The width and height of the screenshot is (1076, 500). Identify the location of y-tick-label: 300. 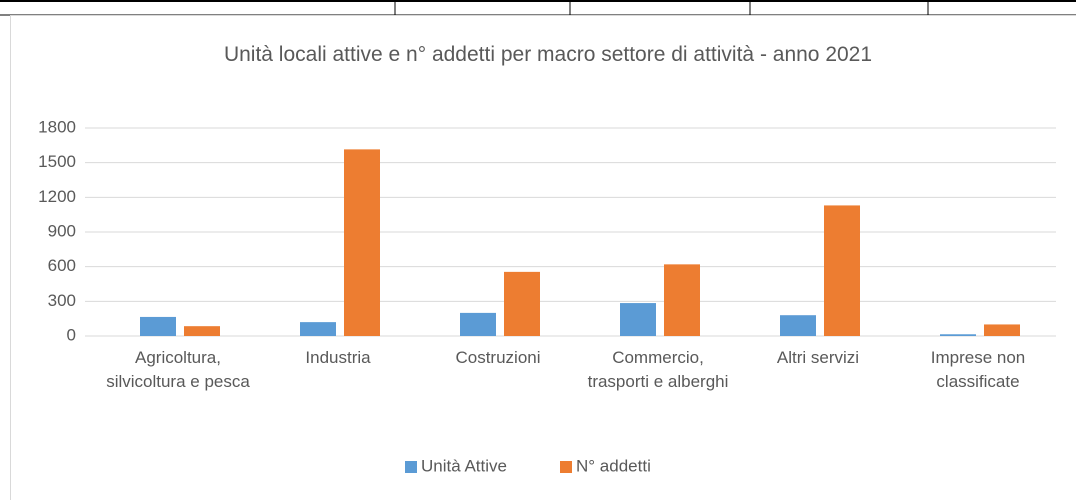
(62, 300).